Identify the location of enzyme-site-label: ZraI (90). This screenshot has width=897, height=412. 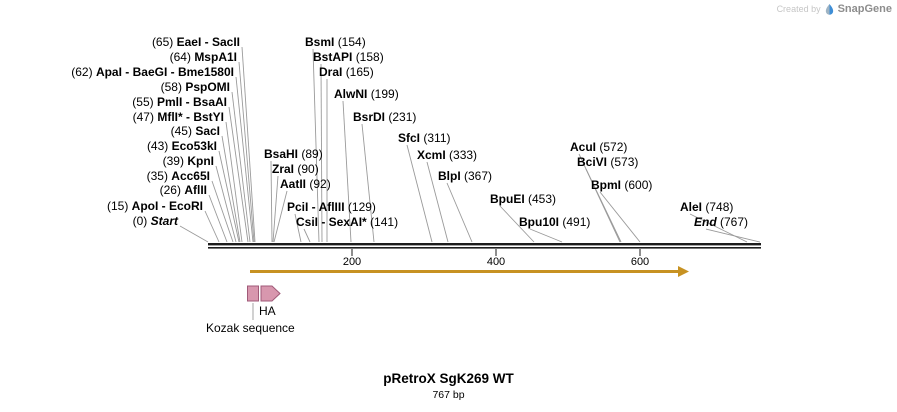
(295, 169).